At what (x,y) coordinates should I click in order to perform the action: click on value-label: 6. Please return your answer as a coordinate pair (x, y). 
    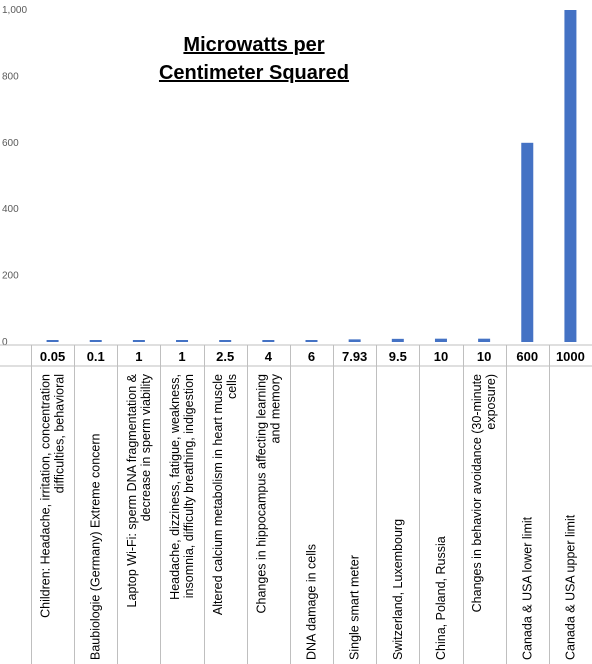
    Looking at the image, I should click on (311, 356).